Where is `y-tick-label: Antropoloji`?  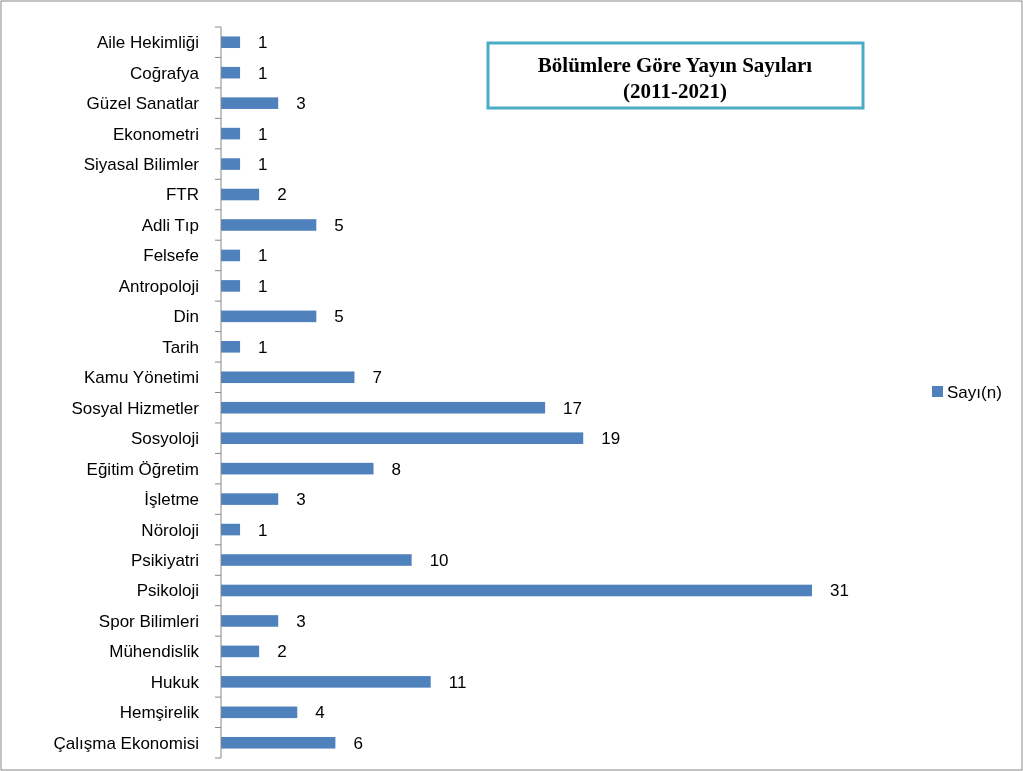 y-tick-label: Antropoloji is located at coordinates (158, 286).